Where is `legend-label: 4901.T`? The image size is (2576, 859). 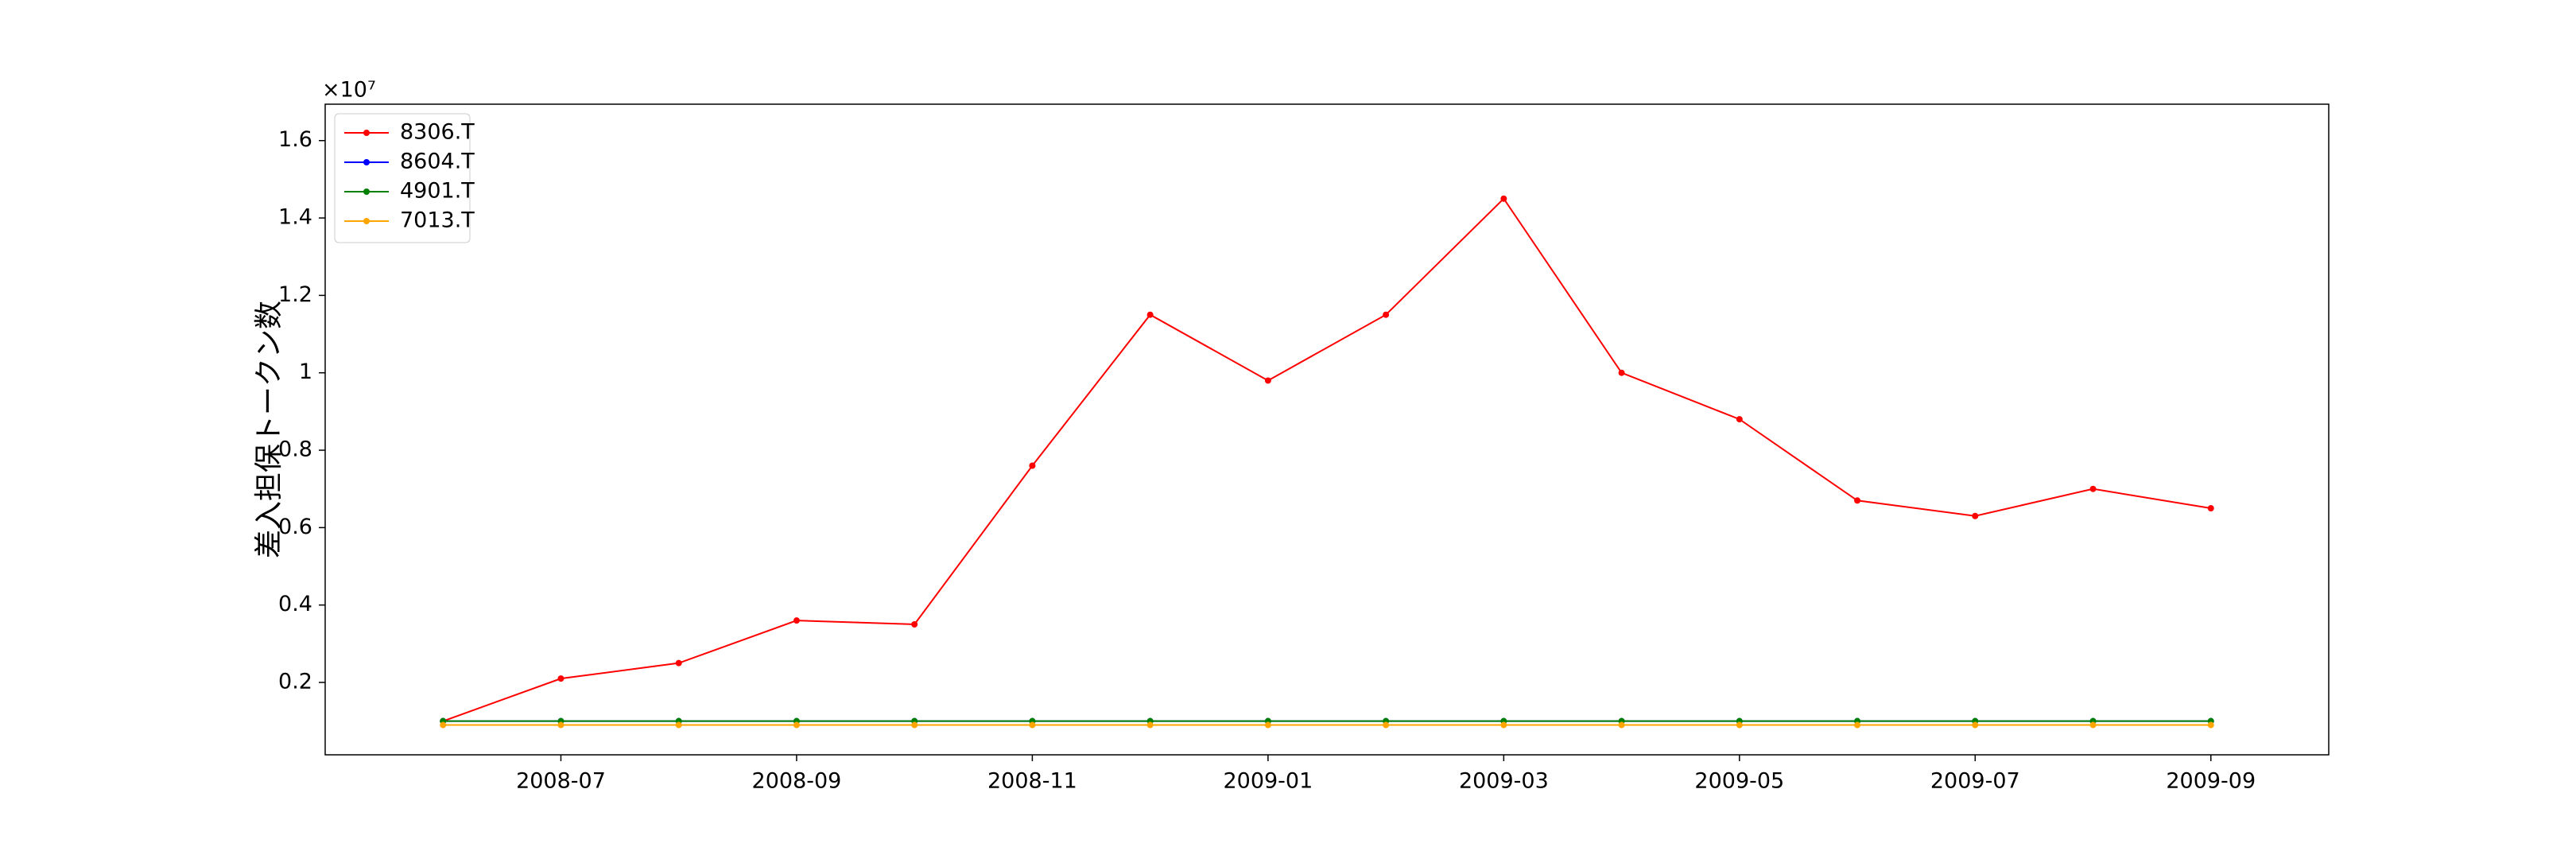 legend-label: 4901.T is located at coordinates (438, 191).